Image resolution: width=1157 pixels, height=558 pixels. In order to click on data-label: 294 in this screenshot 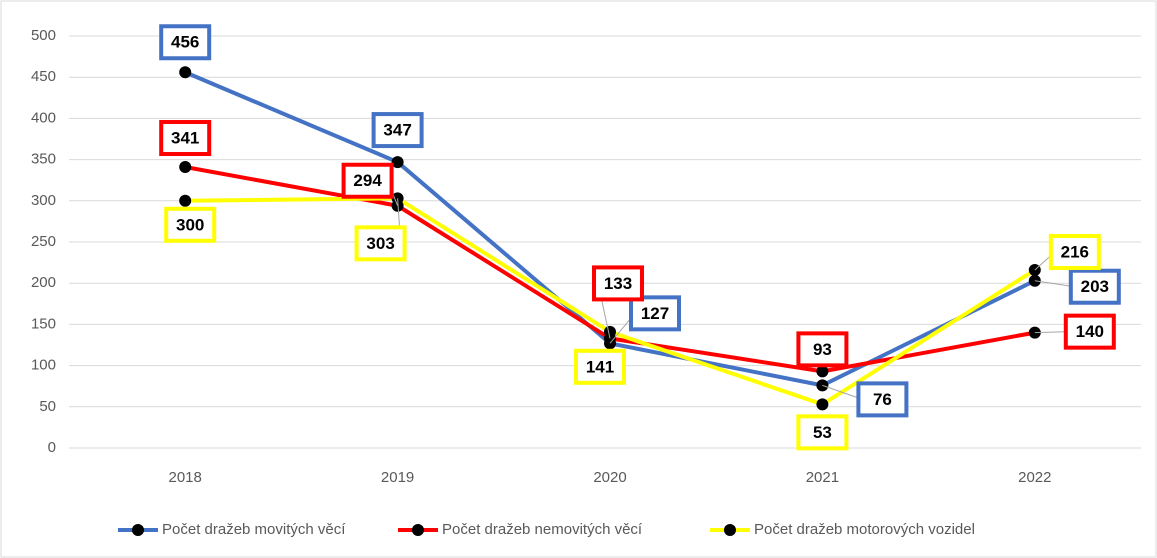, I will do `click(367, 180)`.